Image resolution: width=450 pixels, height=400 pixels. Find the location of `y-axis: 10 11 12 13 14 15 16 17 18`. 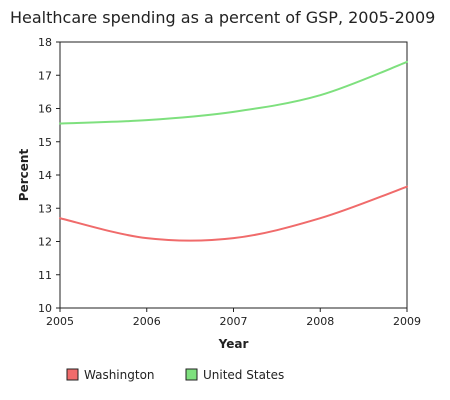

y-axis: 10 11 12 13 14 15 16 17 18 is located at coordinates (49, 175).